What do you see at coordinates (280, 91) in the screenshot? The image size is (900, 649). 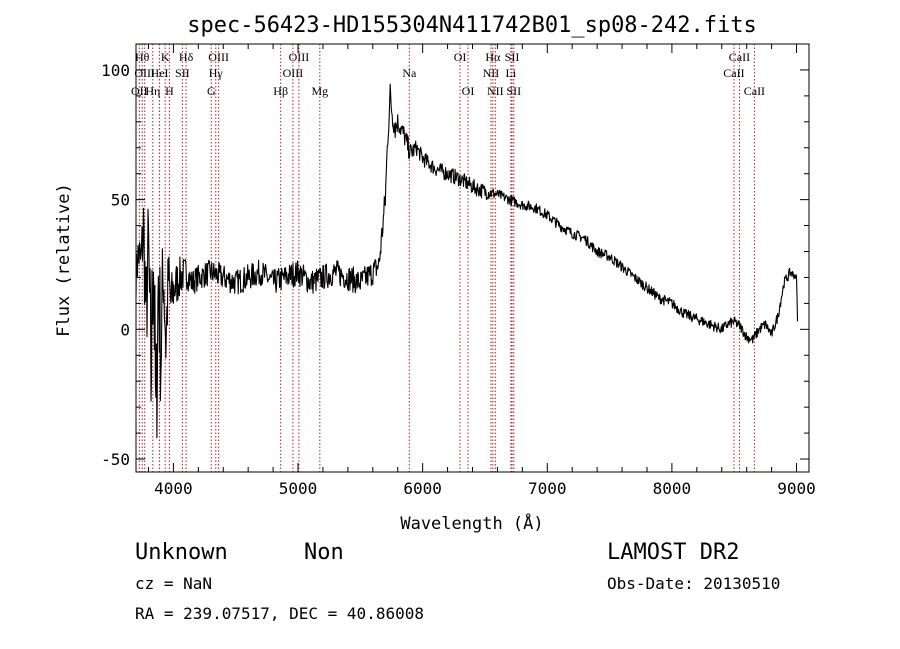 I see `line-label-12: Hβ` at bounding box center [280, 91].